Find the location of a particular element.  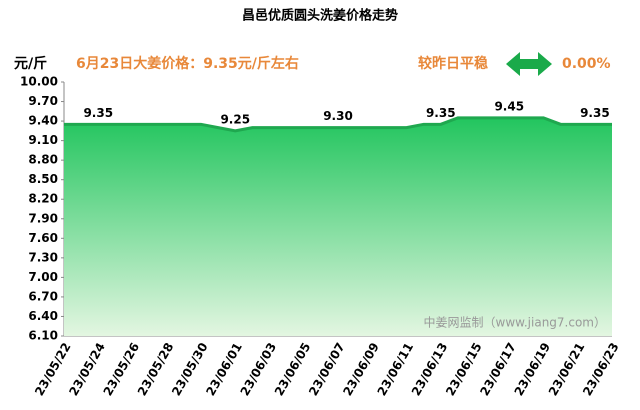

y-tick-label: 7.30 is located at coordinates (43, 257).